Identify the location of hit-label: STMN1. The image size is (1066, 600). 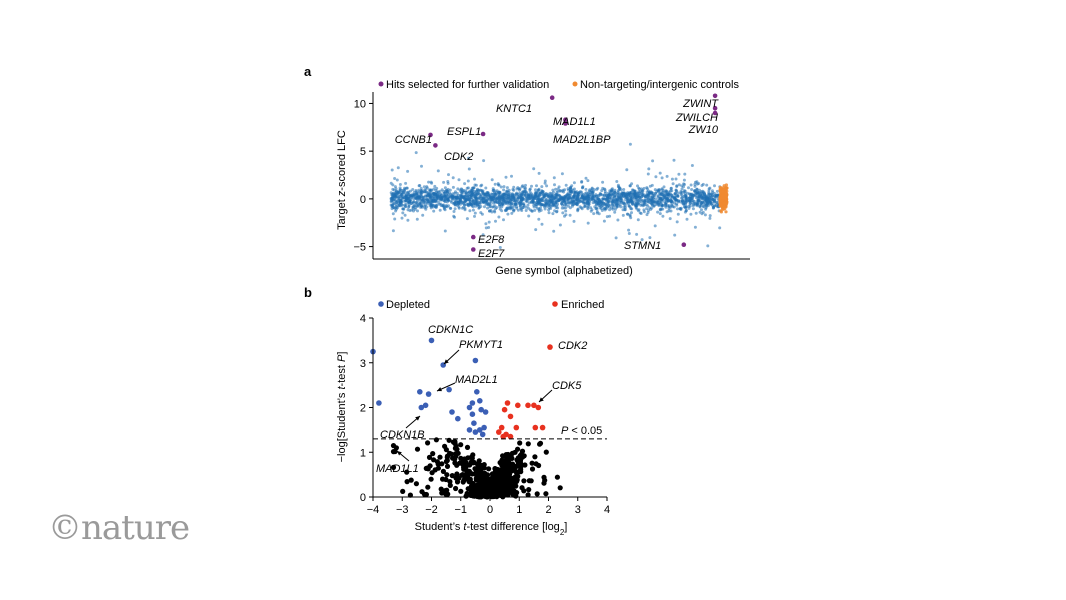
(642, 246).